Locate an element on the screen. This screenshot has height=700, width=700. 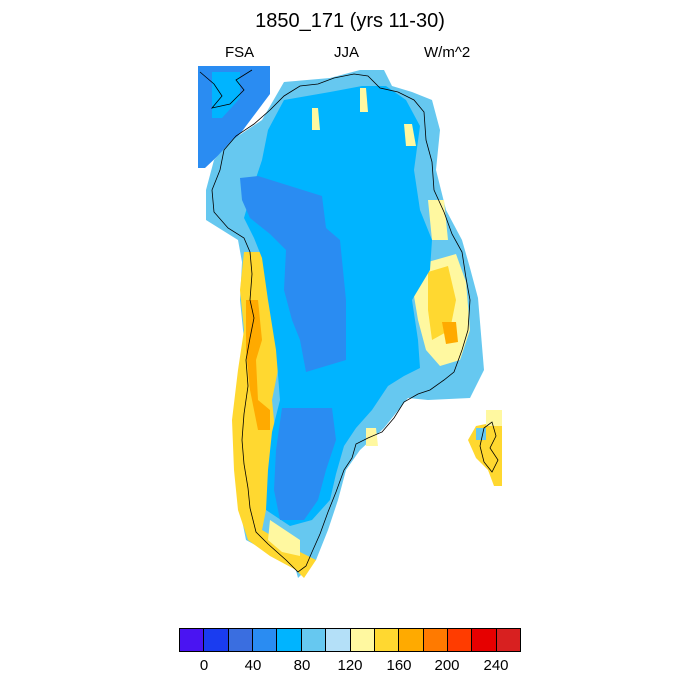
coastline-se-island is located at coordinates (489, 447).